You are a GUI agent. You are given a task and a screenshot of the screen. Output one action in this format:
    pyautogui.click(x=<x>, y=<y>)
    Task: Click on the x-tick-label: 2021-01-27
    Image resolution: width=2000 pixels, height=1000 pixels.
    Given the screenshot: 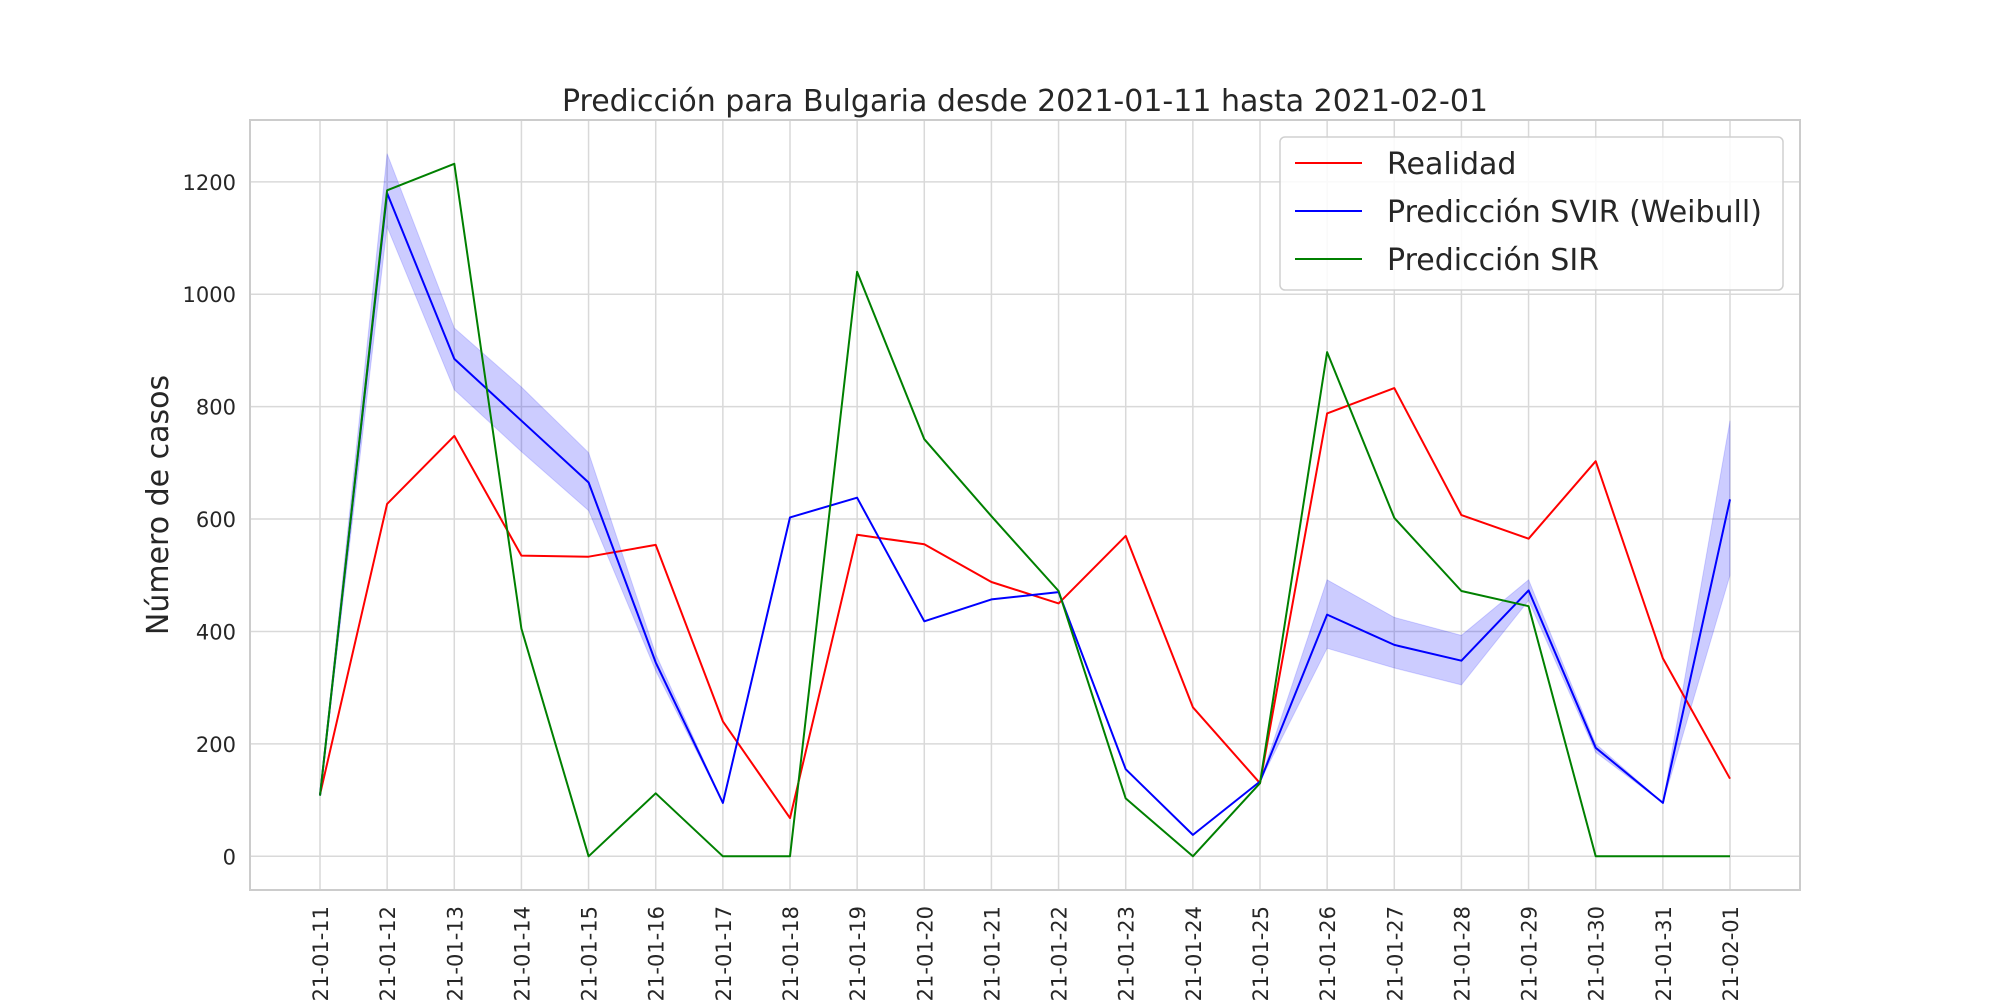 What is the action you would take?
    pyautogui.click(x=1395, y=953)
    